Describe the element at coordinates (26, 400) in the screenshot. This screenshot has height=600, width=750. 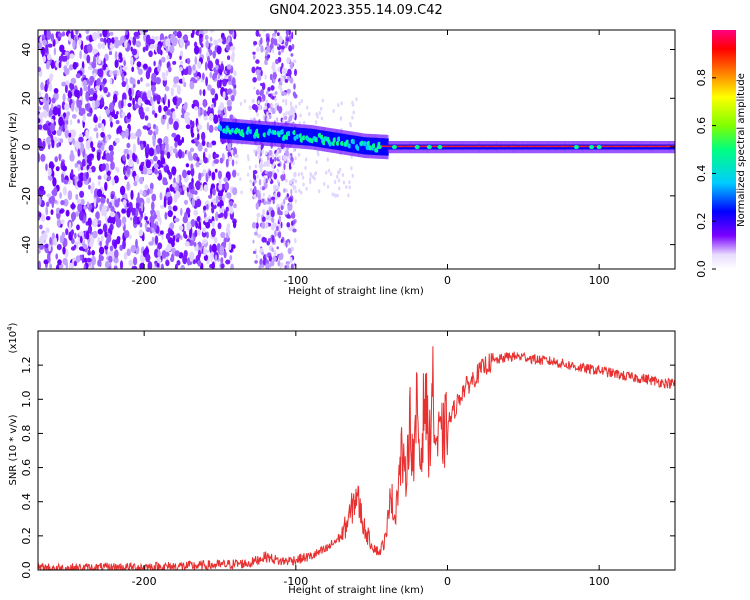
I see `snr-y-tick-label: 1.0` at that location.